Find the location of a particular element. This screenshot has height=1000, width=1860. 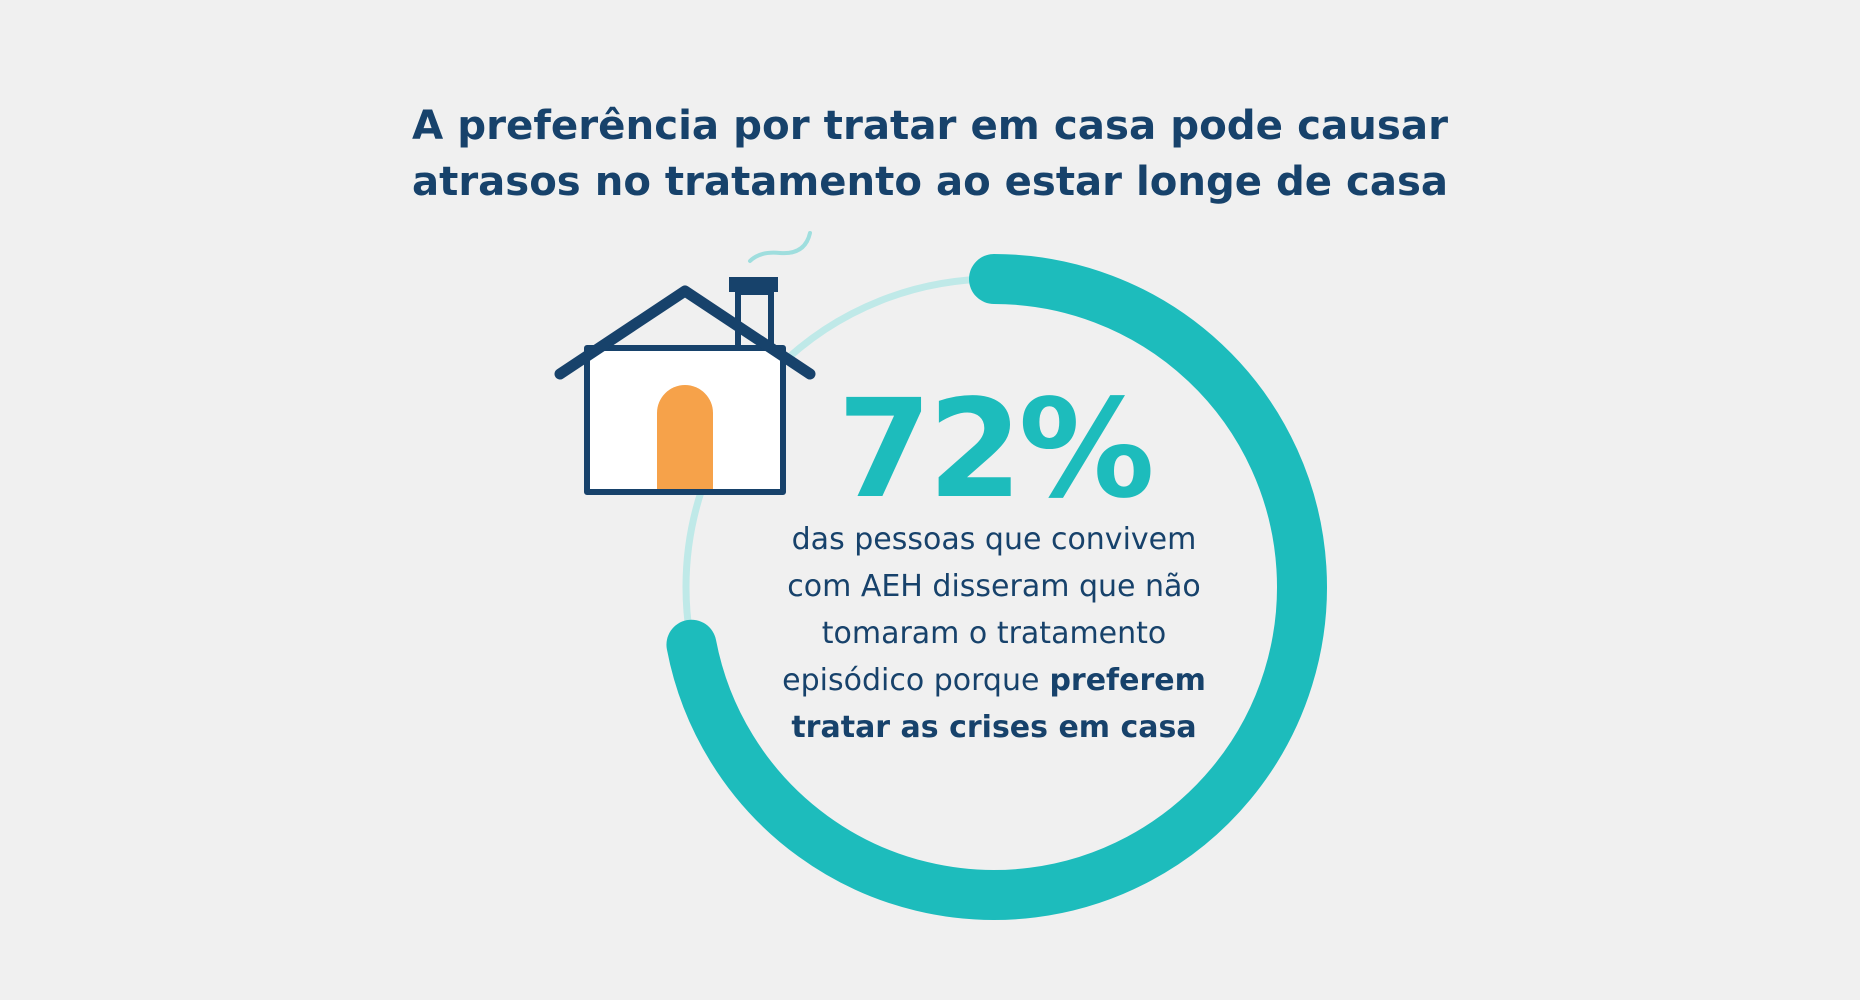

description-line: episódico porque preferem is located at coordinates (994, 680).